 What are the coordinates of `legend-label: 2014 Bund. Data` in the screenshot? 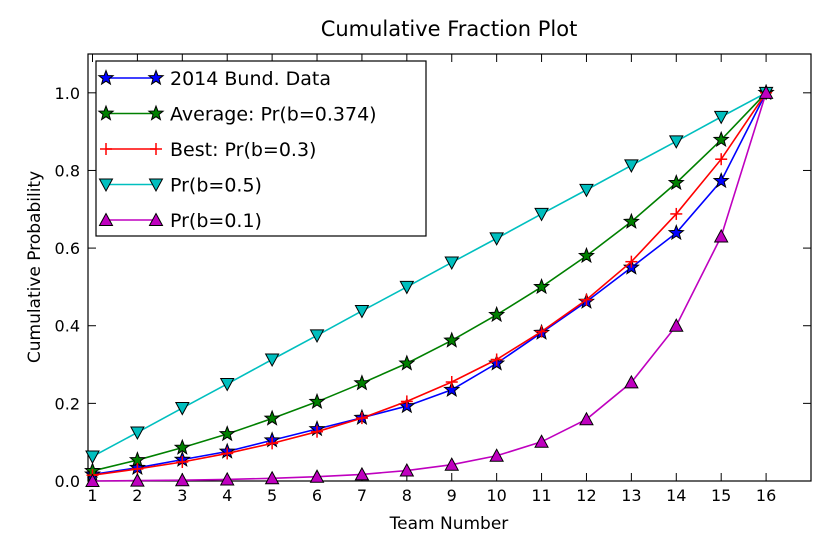 It's located at (250, 79).